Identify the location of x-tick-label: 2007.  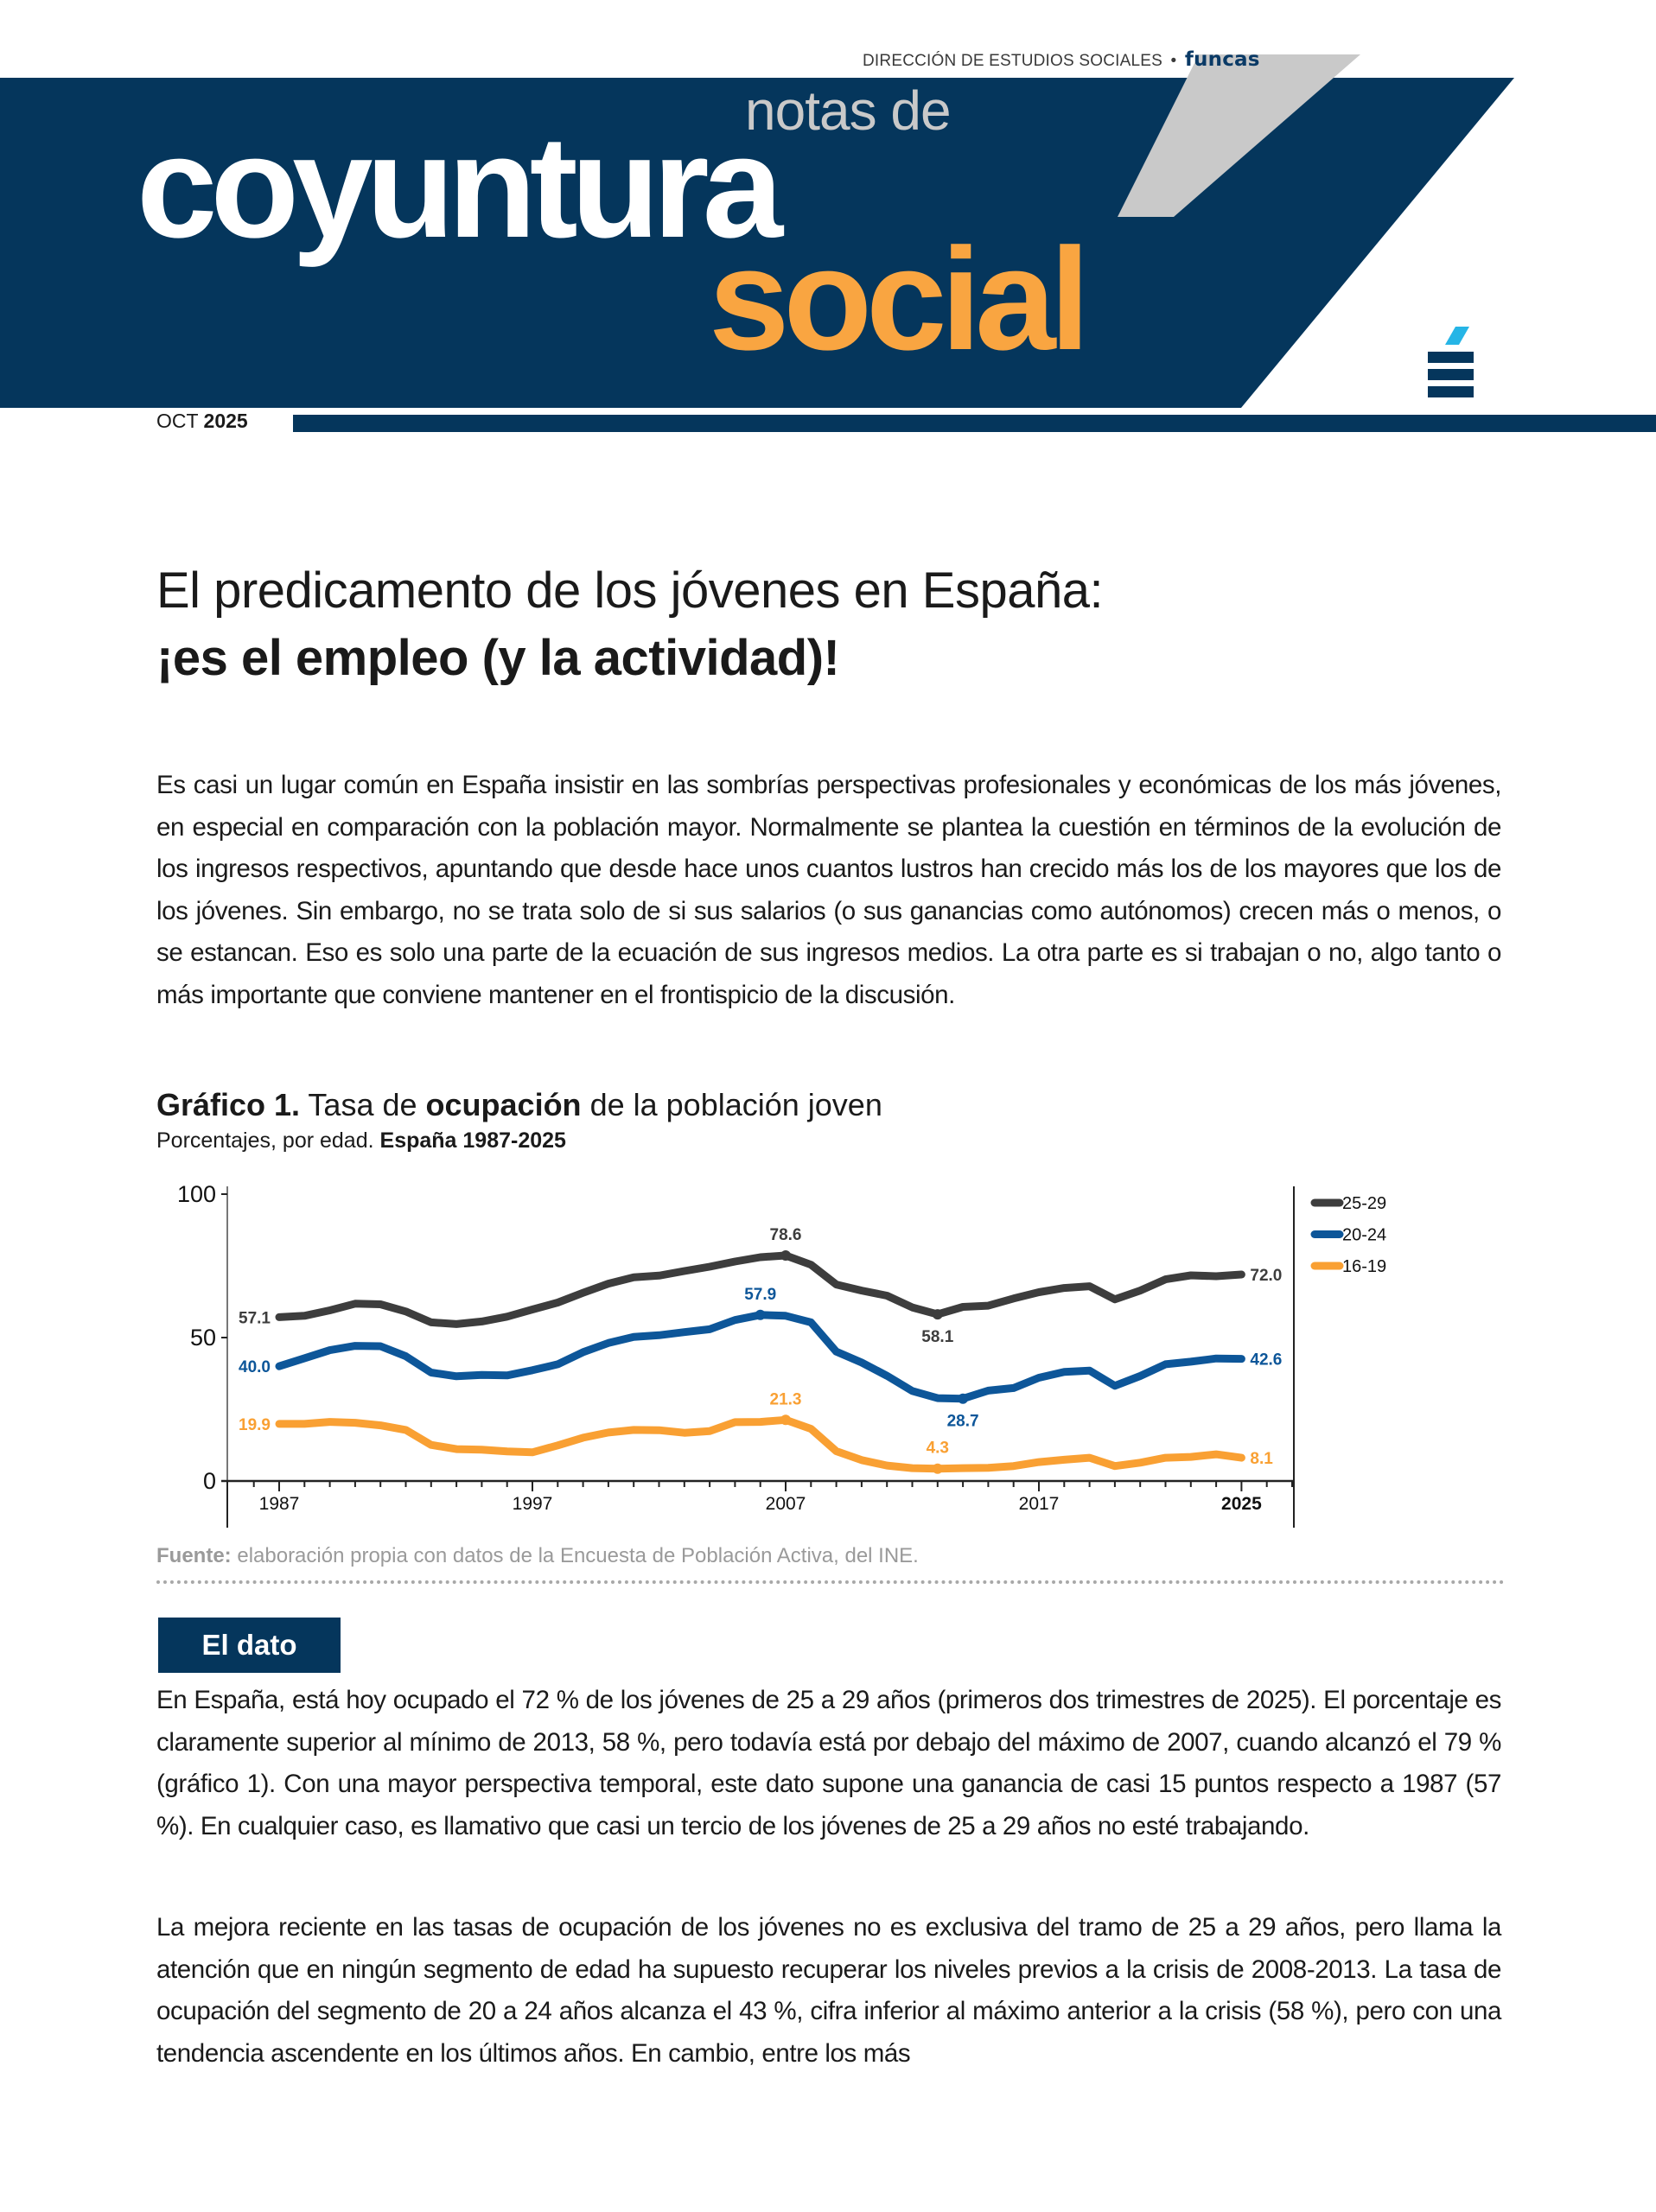
(786, 1504).